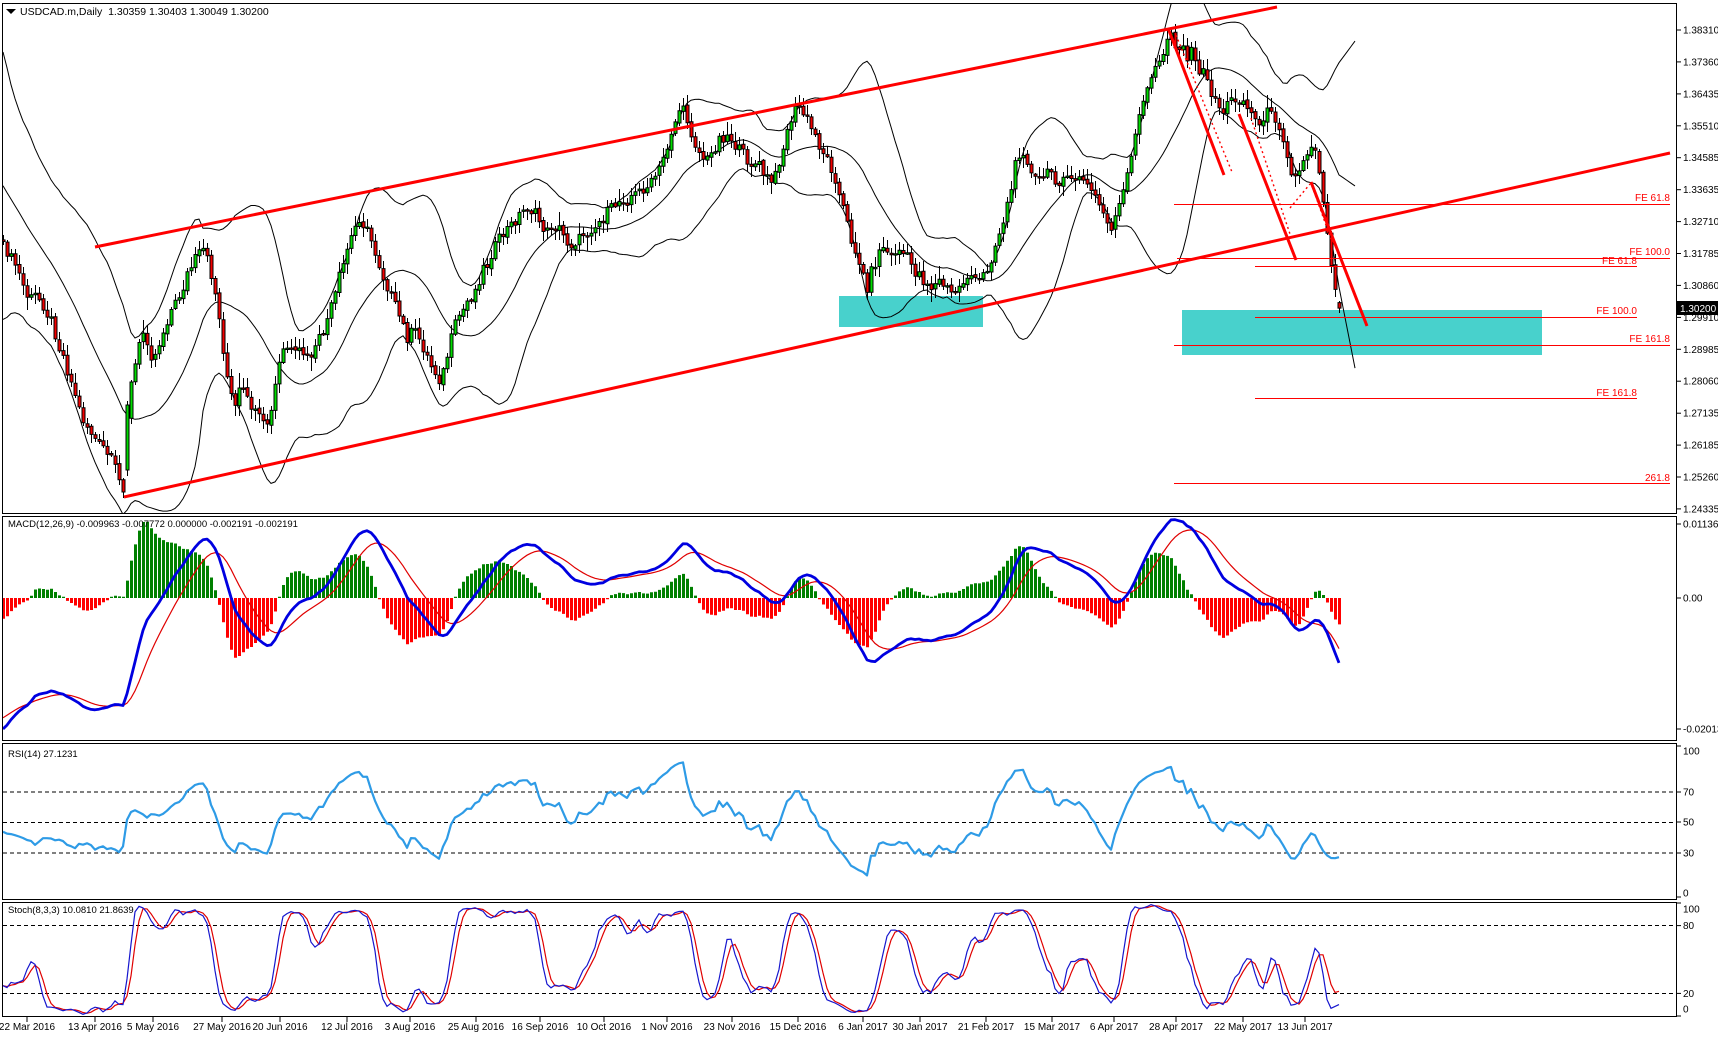  Describe the element at coordinates (1700, 478) in the screenshot. I see `svg-text: 1.25260` at that location.